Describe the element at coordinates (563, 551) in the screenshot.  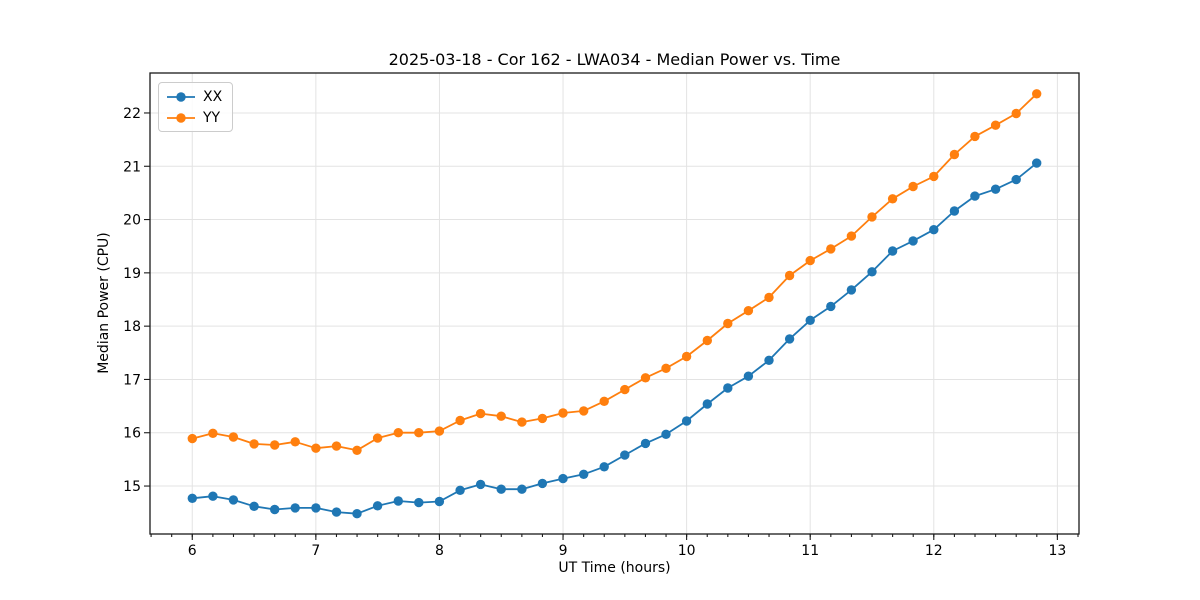
I see `x-tick-label: 9` at that location.